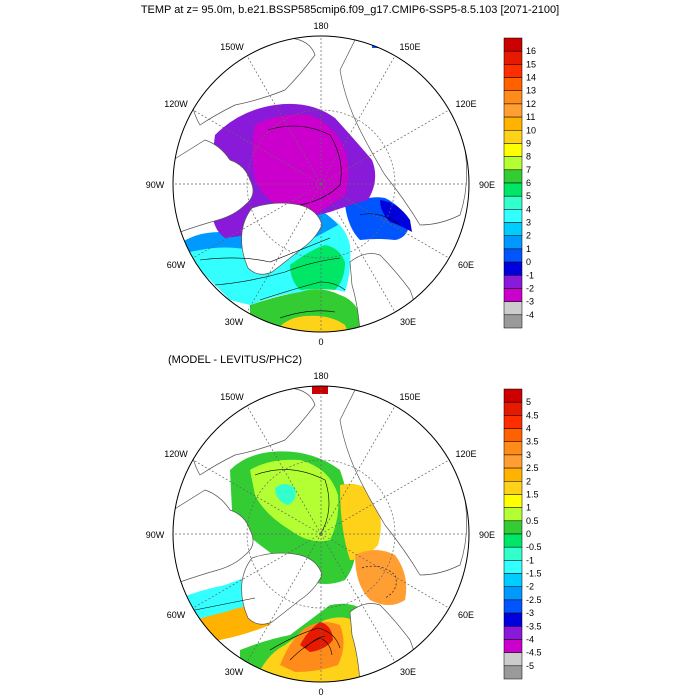 This screenshot has width=700, height=700. I want to click on colorbar-top-label: 8, so click(528, 157).